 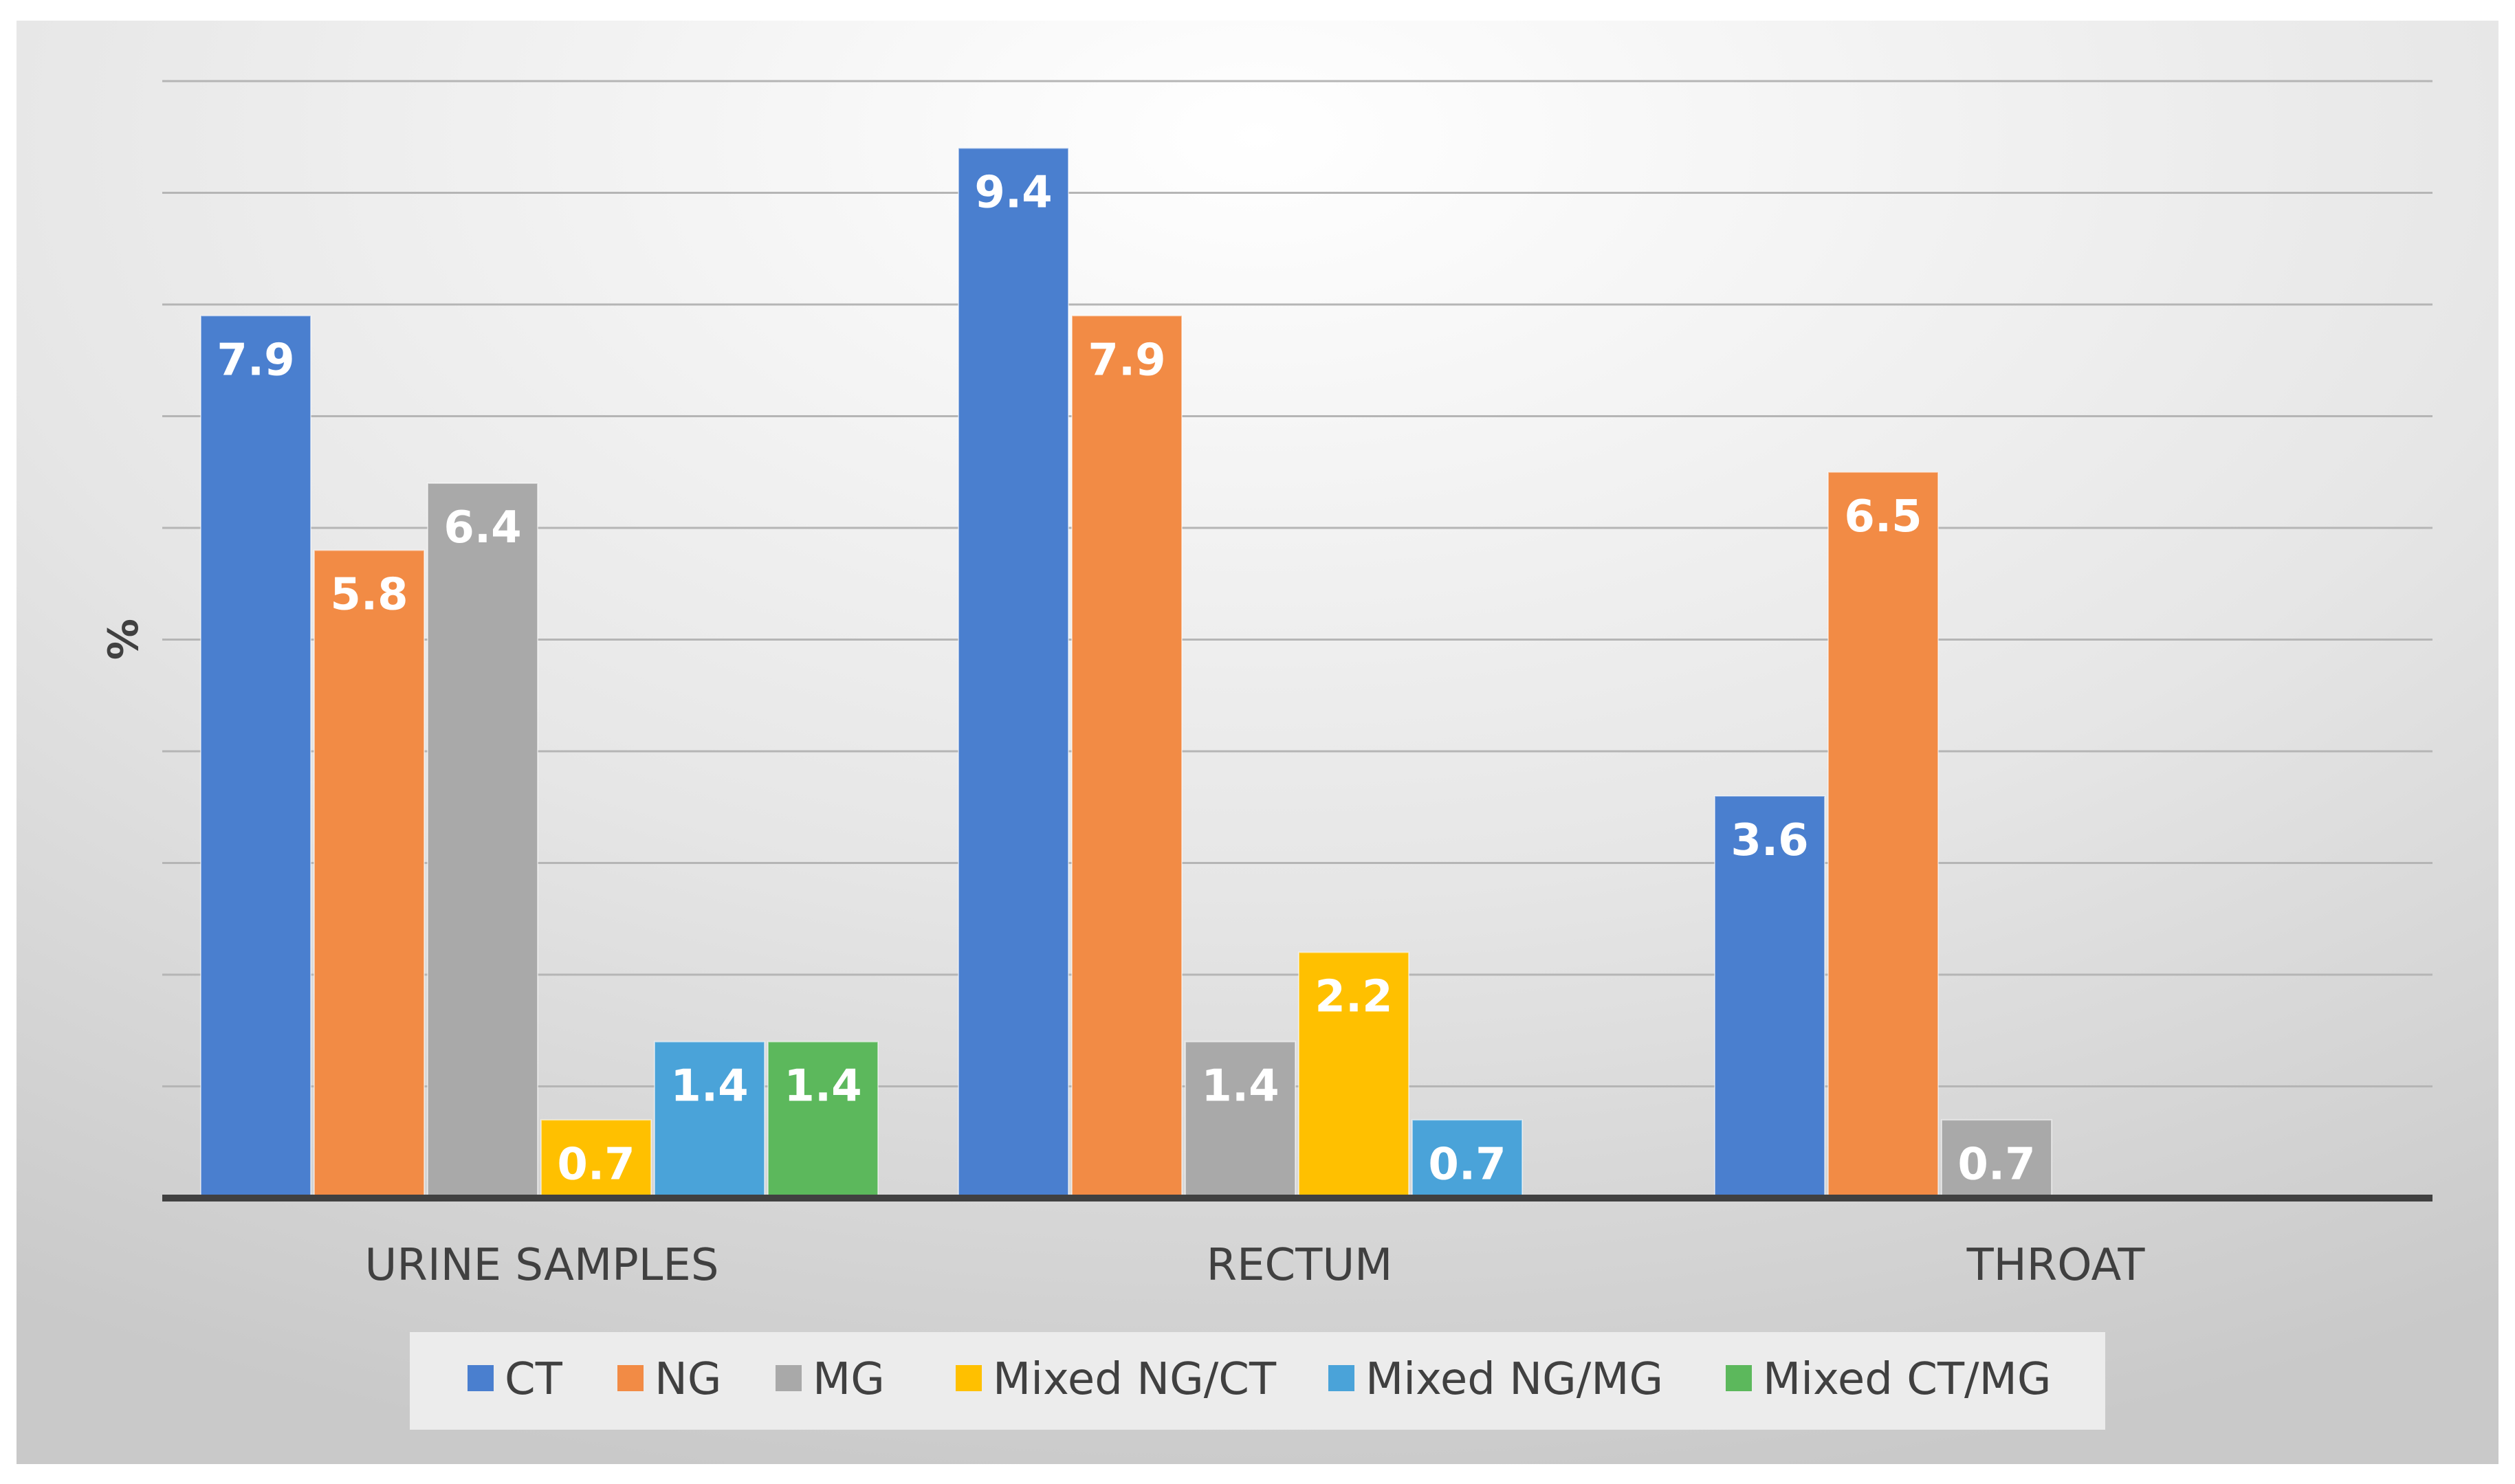 What do you see at coordinates (1739, 1378) in the screenshot?
I see `legend-swatch-mixed-ct-mg` at bounding box center [1739, 1378].